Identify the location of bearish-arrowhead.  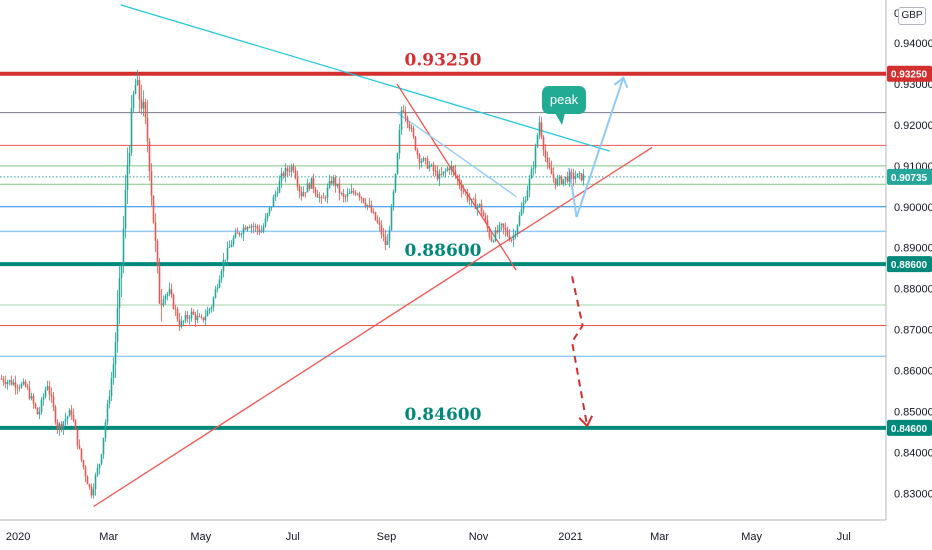
(586, 421).